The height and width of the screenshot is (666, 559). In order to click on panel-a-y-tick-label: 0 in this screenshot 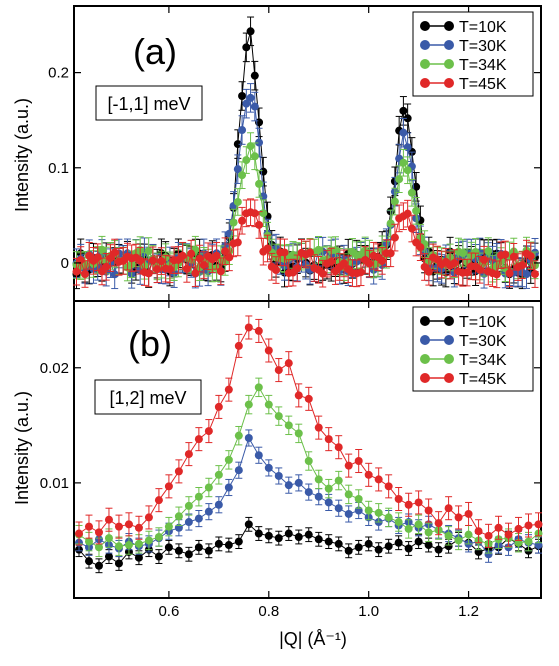, I will do `click(65, 263)`.